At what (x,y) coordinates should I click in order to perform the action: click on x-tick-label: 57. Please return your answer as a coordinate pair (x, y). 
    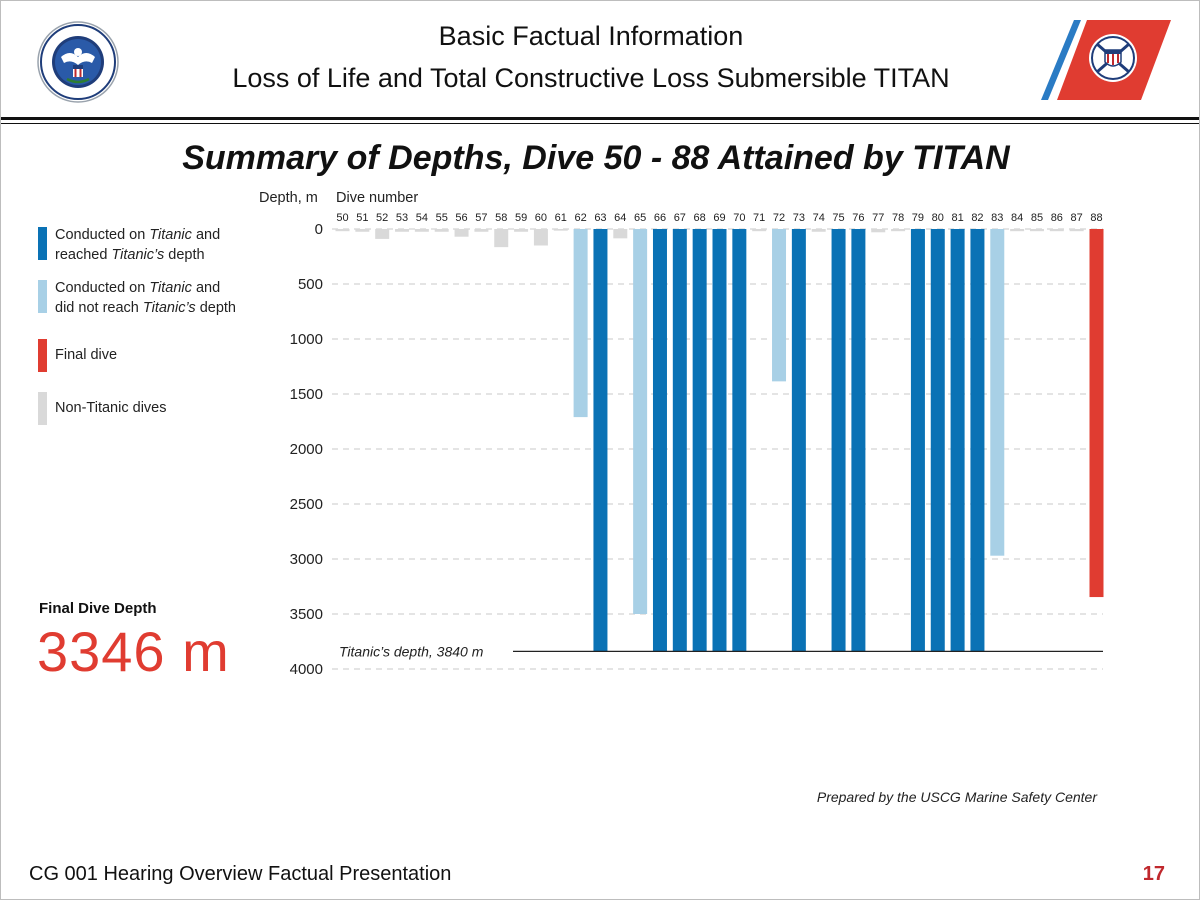
    Looking at the image, I should click on (481, 218).